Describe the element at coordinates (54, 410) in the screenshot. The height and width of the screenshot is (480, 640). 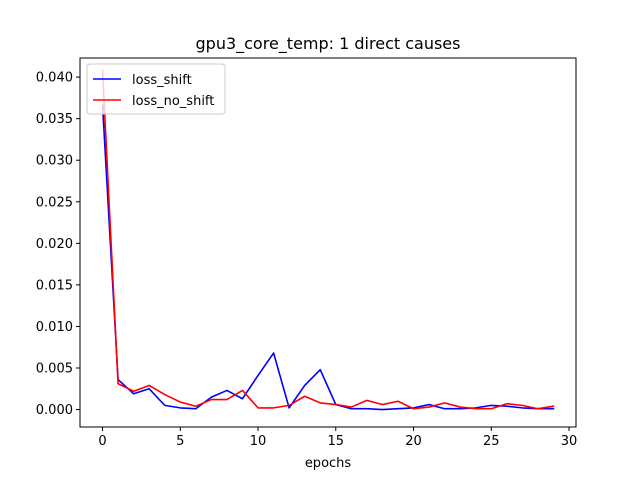
I see `y-tick-label: 0.000` at that location.